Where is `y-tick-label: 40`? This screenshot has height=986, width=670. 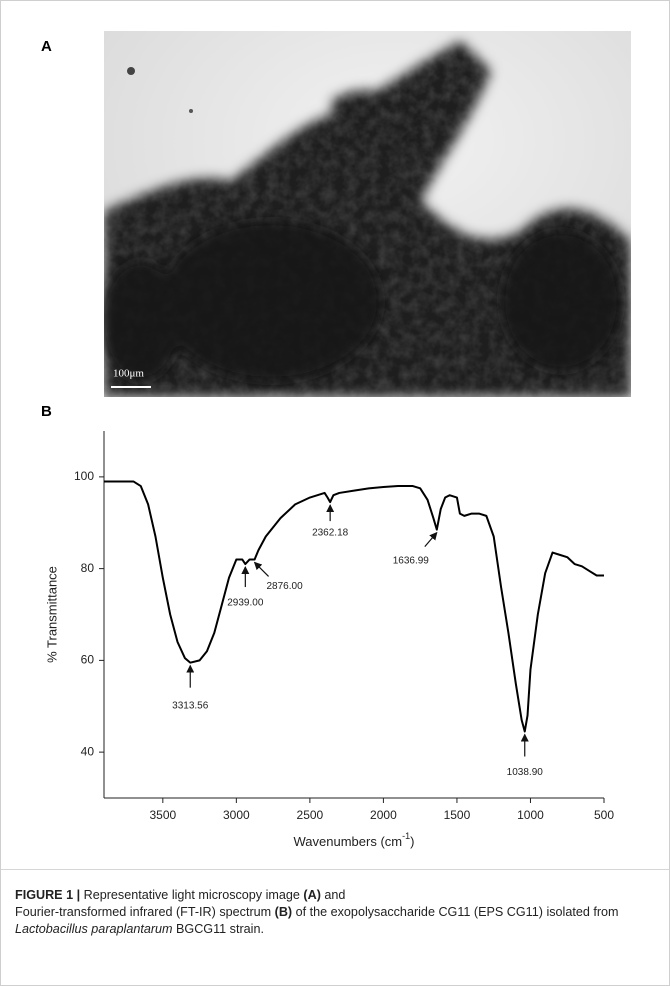 y-tick-label: 40 is located at coordinates (88, 751).